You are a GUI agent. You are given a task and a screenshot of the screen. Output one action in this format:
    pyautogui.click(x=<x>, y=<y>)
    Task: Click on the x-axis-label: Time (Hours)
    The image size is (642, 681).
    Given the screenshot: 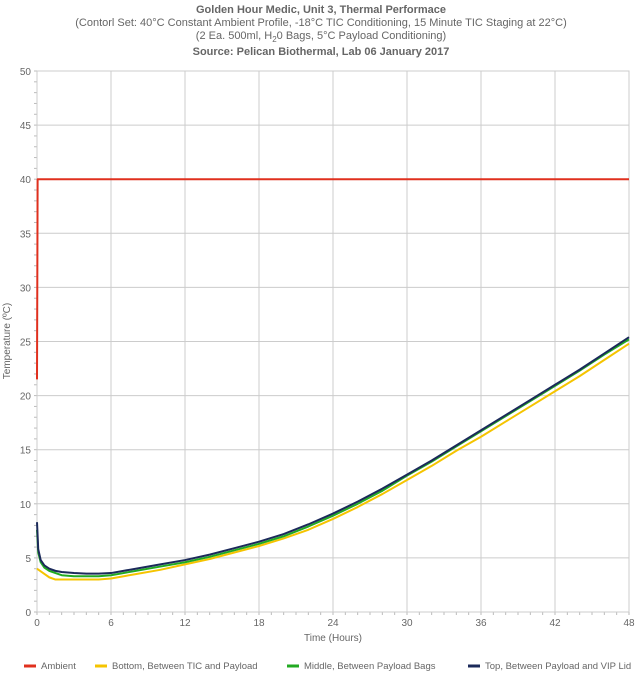 What is the action you would take?
    pyautogui.click(x=333, y=638)
    